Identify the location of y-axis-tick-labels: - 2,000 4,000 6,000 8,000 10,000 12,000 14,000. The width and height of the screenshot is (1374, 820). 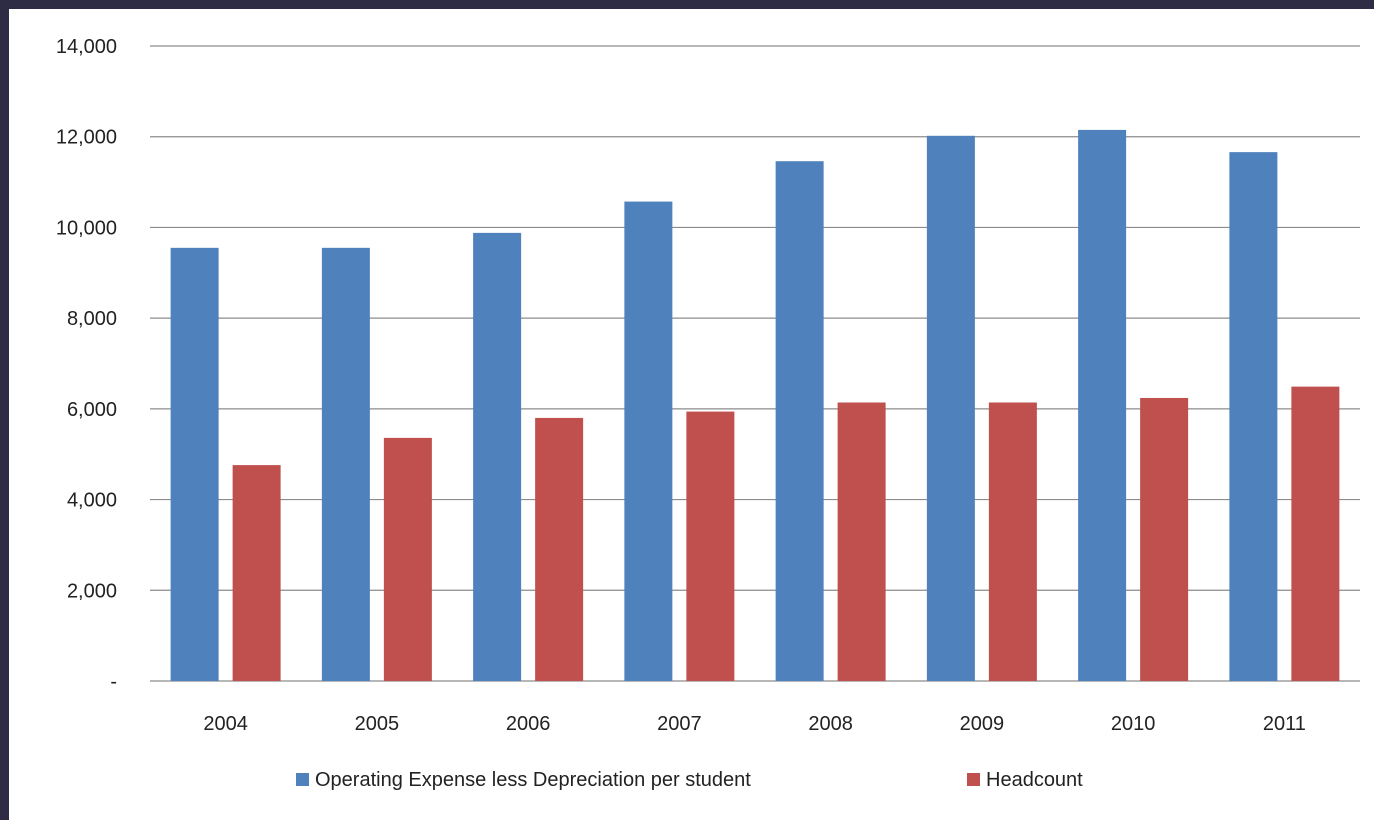
(86, 364).